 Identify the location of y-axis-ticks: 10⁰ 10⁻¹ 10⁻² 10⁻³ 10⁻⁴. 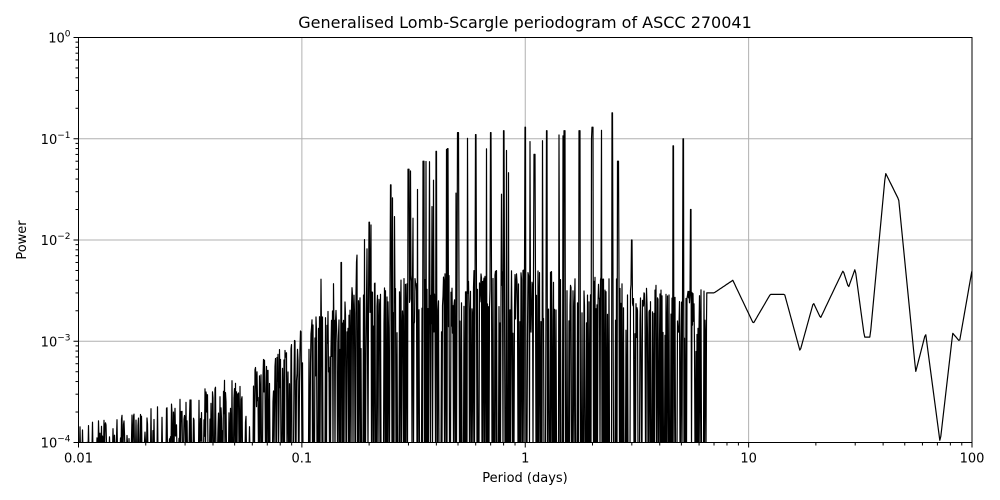
(60, 241).